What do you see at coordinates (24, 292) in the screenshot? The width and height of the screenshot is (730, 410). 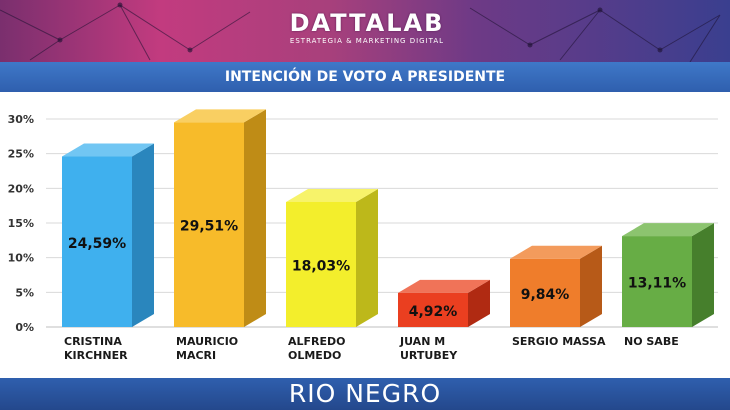 I see `y-tick-label: 5%` at bounding box center [24, 292].